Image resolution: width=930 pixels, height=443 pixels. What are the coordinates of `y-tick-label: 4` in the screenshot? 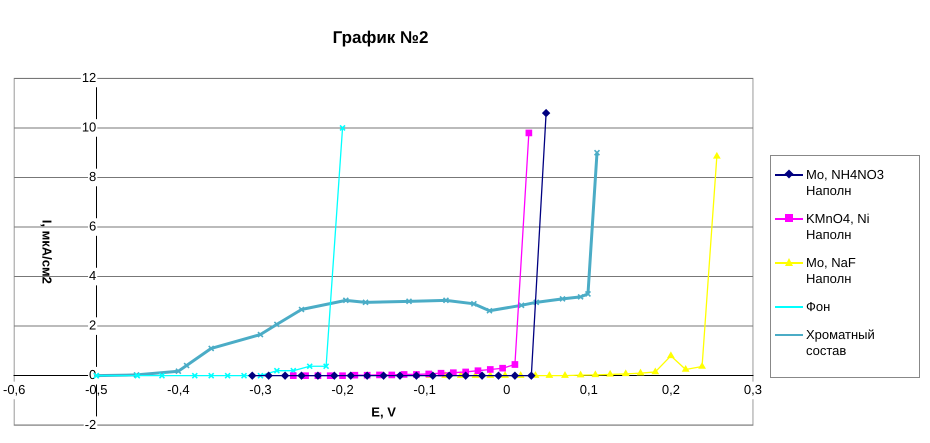 It's located at (92, 276).